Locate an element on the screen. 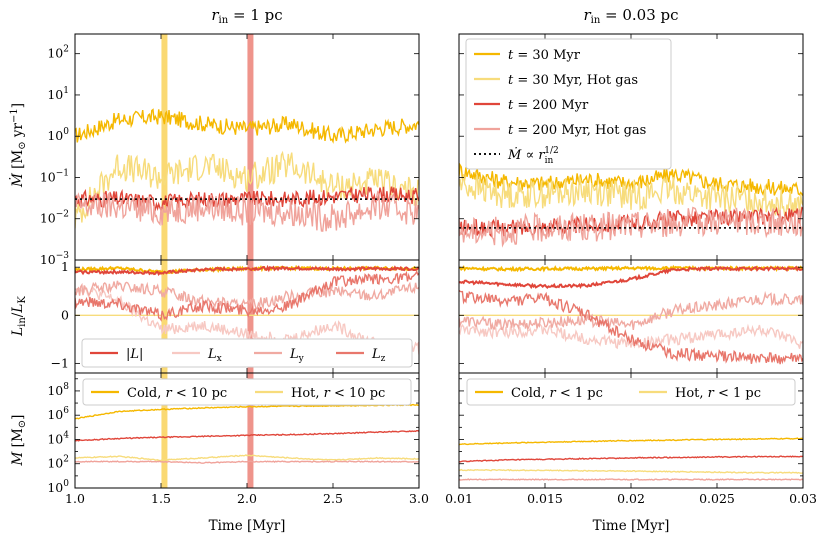 This screenshot has height=541, width=831. series-cold-r-1-pc-t30 is located at coordinates (631, 441).